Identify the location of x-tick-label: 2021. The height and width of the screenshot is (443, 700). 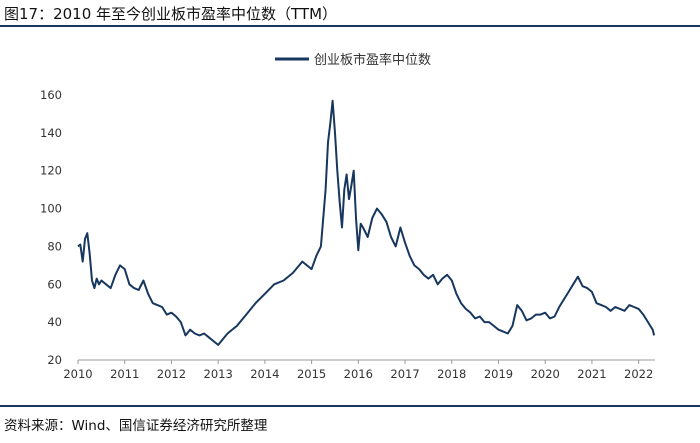
(591, 374).